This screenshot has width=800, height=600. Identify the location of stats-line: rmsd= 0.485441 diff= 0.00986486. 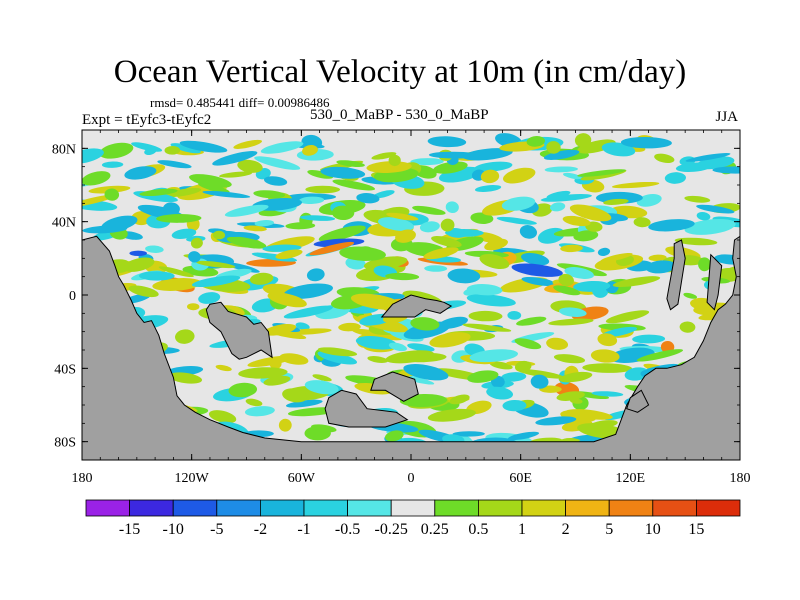
(240, 102).